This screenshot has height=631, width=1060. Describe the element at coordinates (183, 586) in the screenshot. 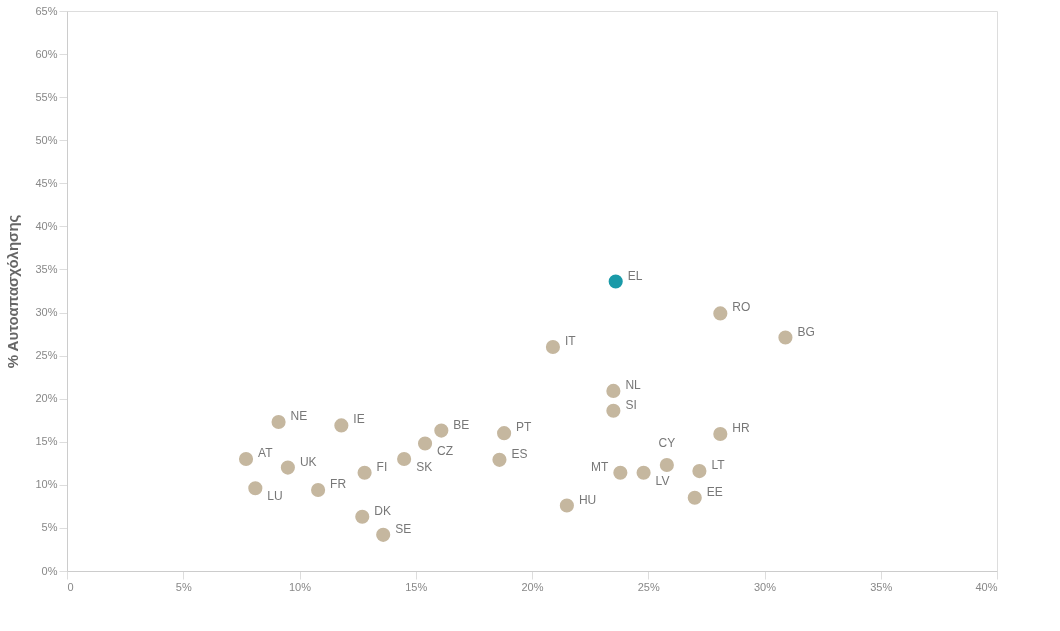

I see `x-tick-label: 5%` at that location.